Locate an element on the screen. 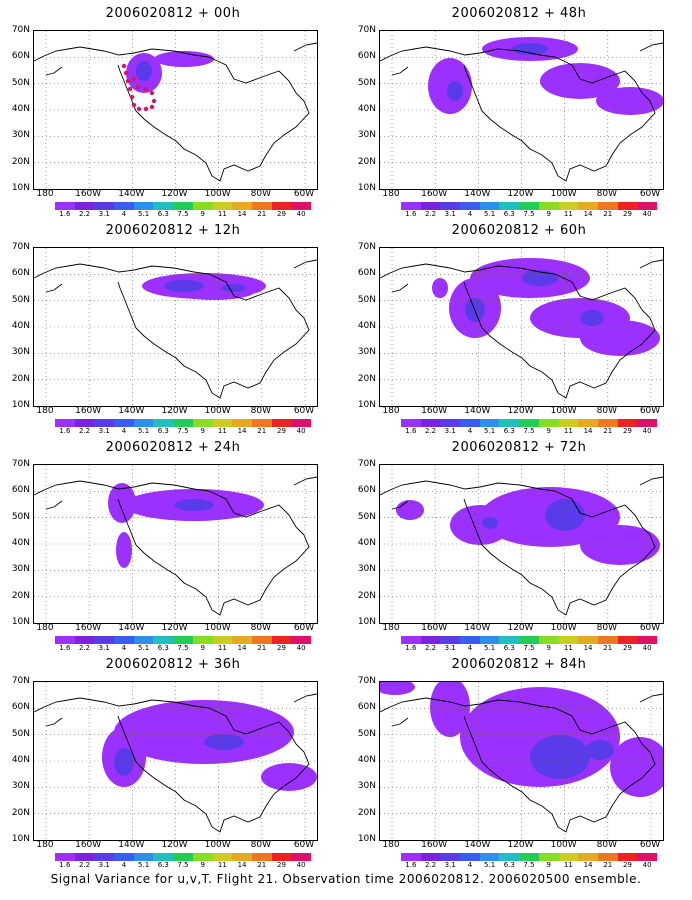 The height and width of the screenshot is (900, 692). colorbar-label: 9 is located at coordinates (202, 648).